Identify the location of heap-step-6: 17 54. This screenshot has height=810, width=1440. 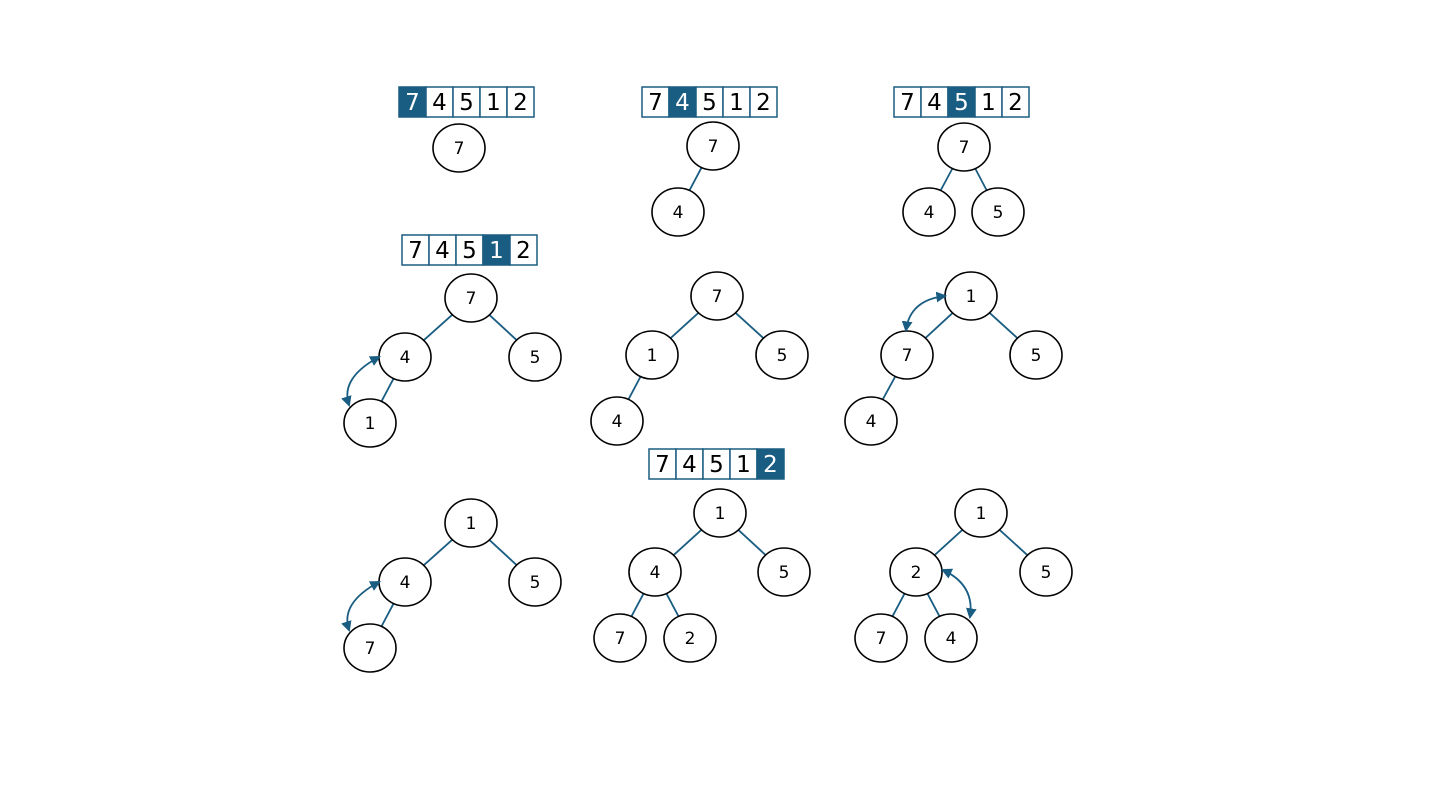
(953, 358).